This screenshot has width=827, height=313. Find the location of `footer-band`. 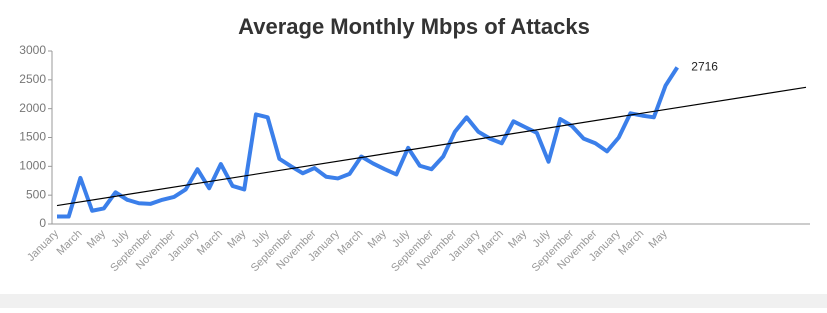

footer-band is located at coordinates (413, 301).